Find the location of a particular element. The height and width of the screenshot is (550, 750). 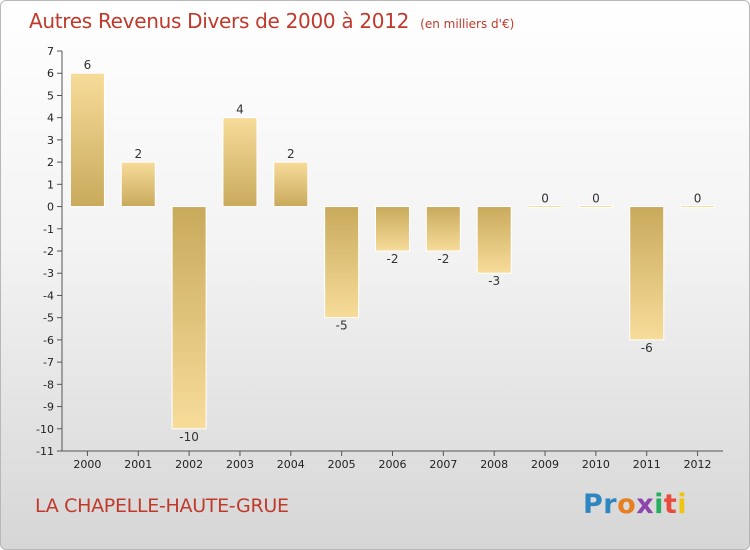

x-tick-label: 2008 is located at coordinates (494, 464).